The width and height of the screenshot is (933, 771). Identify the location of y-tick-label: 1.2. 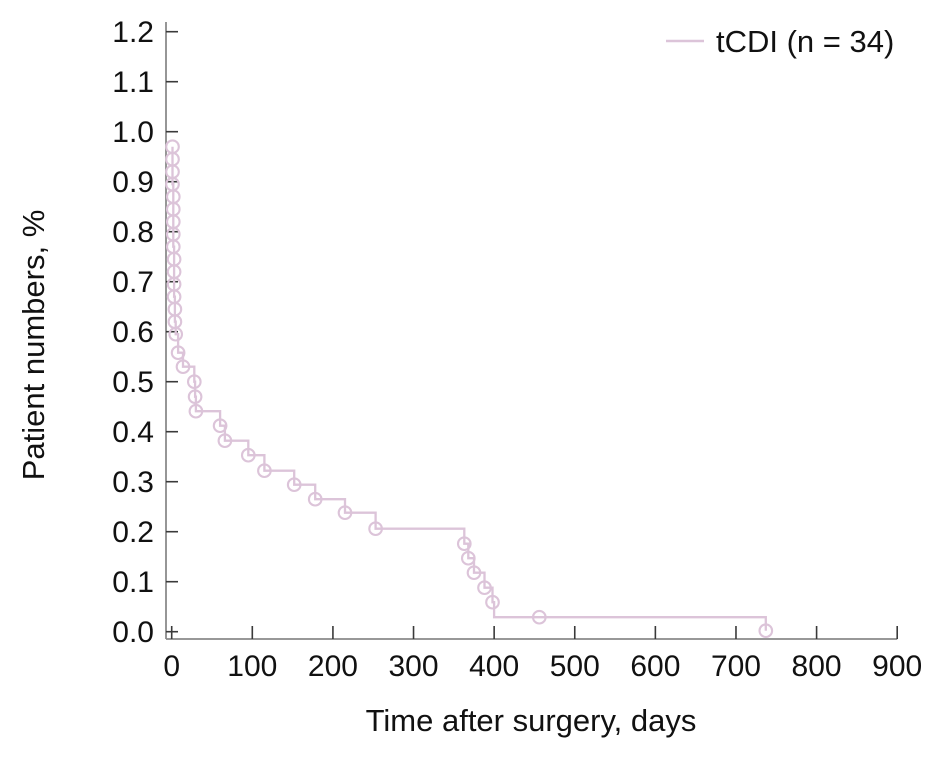
(133, 32).